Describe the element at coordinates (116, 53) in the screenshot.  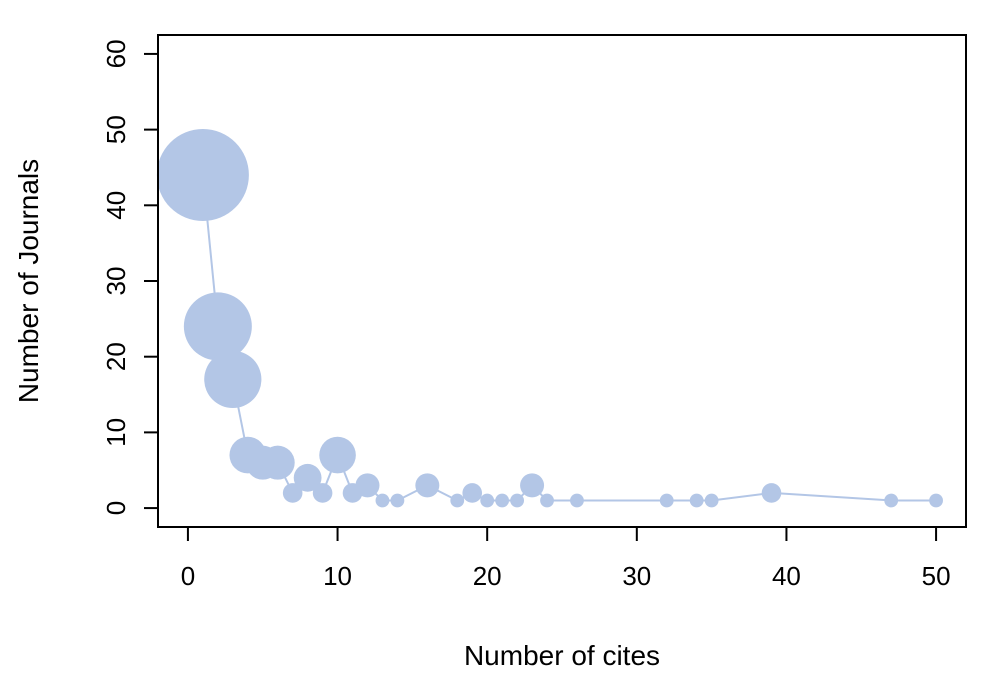
I see `y-tick-label: 60` at that location.